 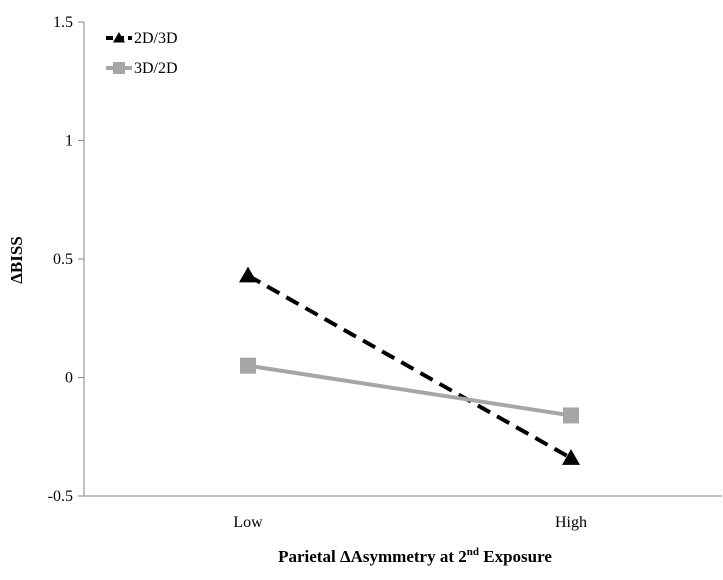 I want to click on y-axis-title: ΔBISS, so click(x=16, y=260).